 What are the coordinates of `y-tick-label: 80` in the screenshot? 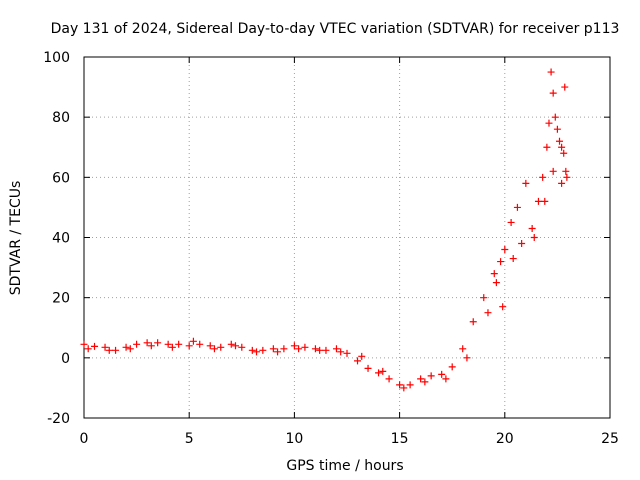 It's located at (61, 118).